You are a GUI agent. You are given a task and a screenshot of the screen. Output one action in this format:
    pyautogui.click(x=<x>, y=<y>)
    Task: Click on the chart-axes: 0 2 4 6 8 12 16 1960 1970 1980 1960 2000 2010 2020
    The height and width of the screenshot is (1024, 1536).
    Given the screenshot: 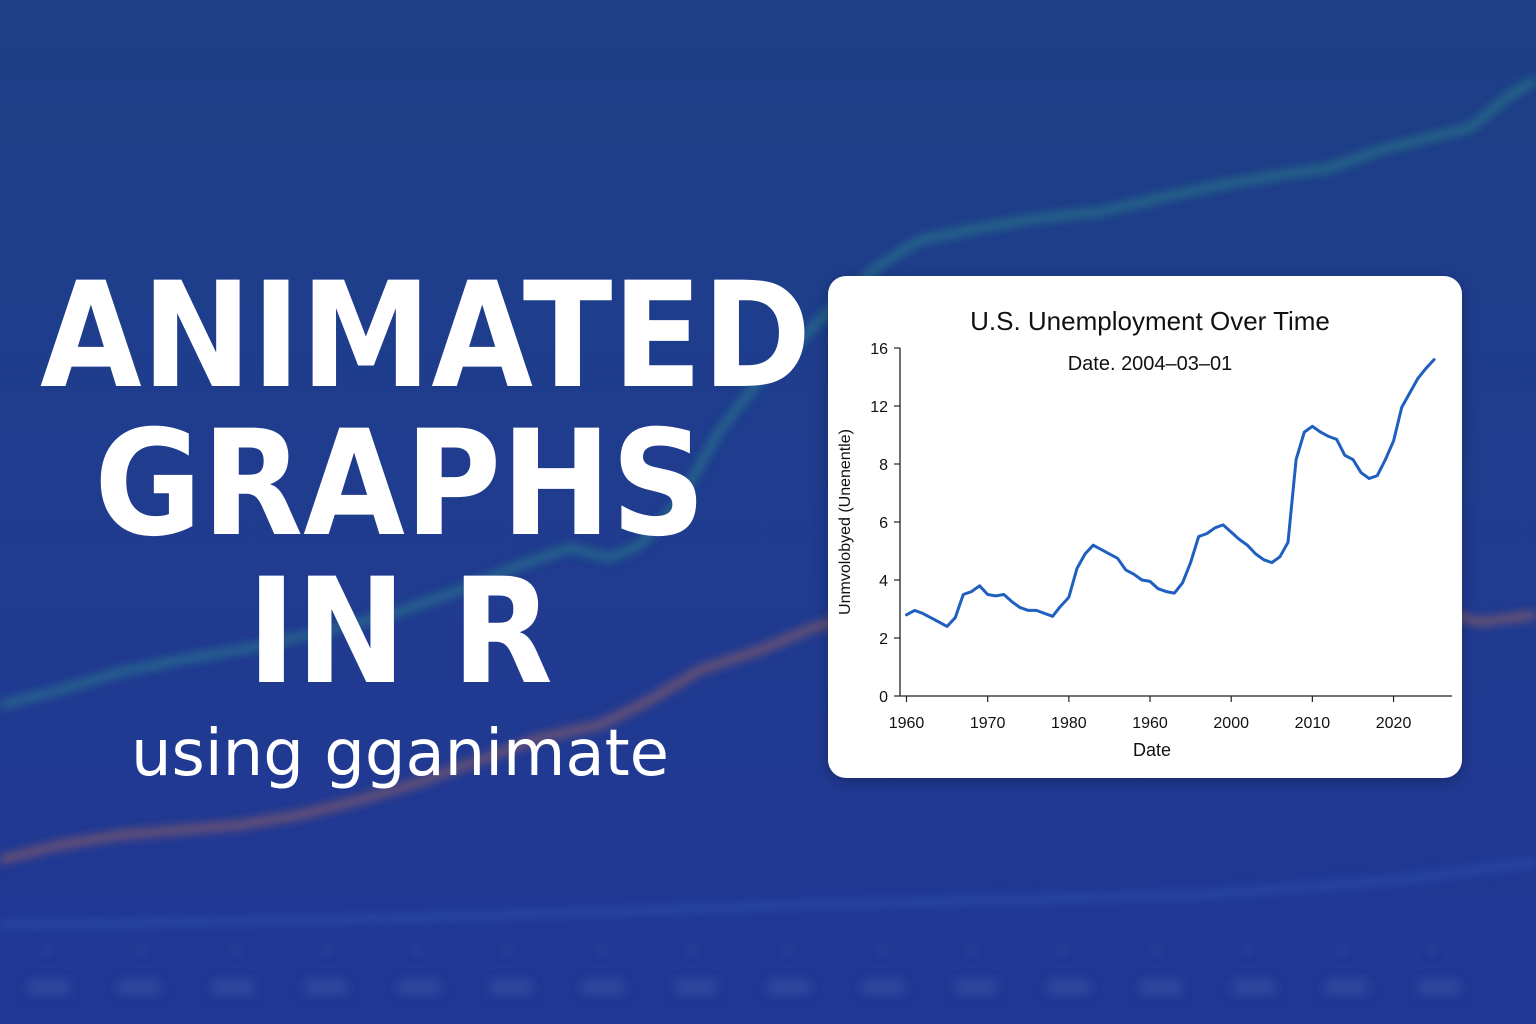 What is the action you would take?
    pyautogui.click(x=1161, y=536)
    